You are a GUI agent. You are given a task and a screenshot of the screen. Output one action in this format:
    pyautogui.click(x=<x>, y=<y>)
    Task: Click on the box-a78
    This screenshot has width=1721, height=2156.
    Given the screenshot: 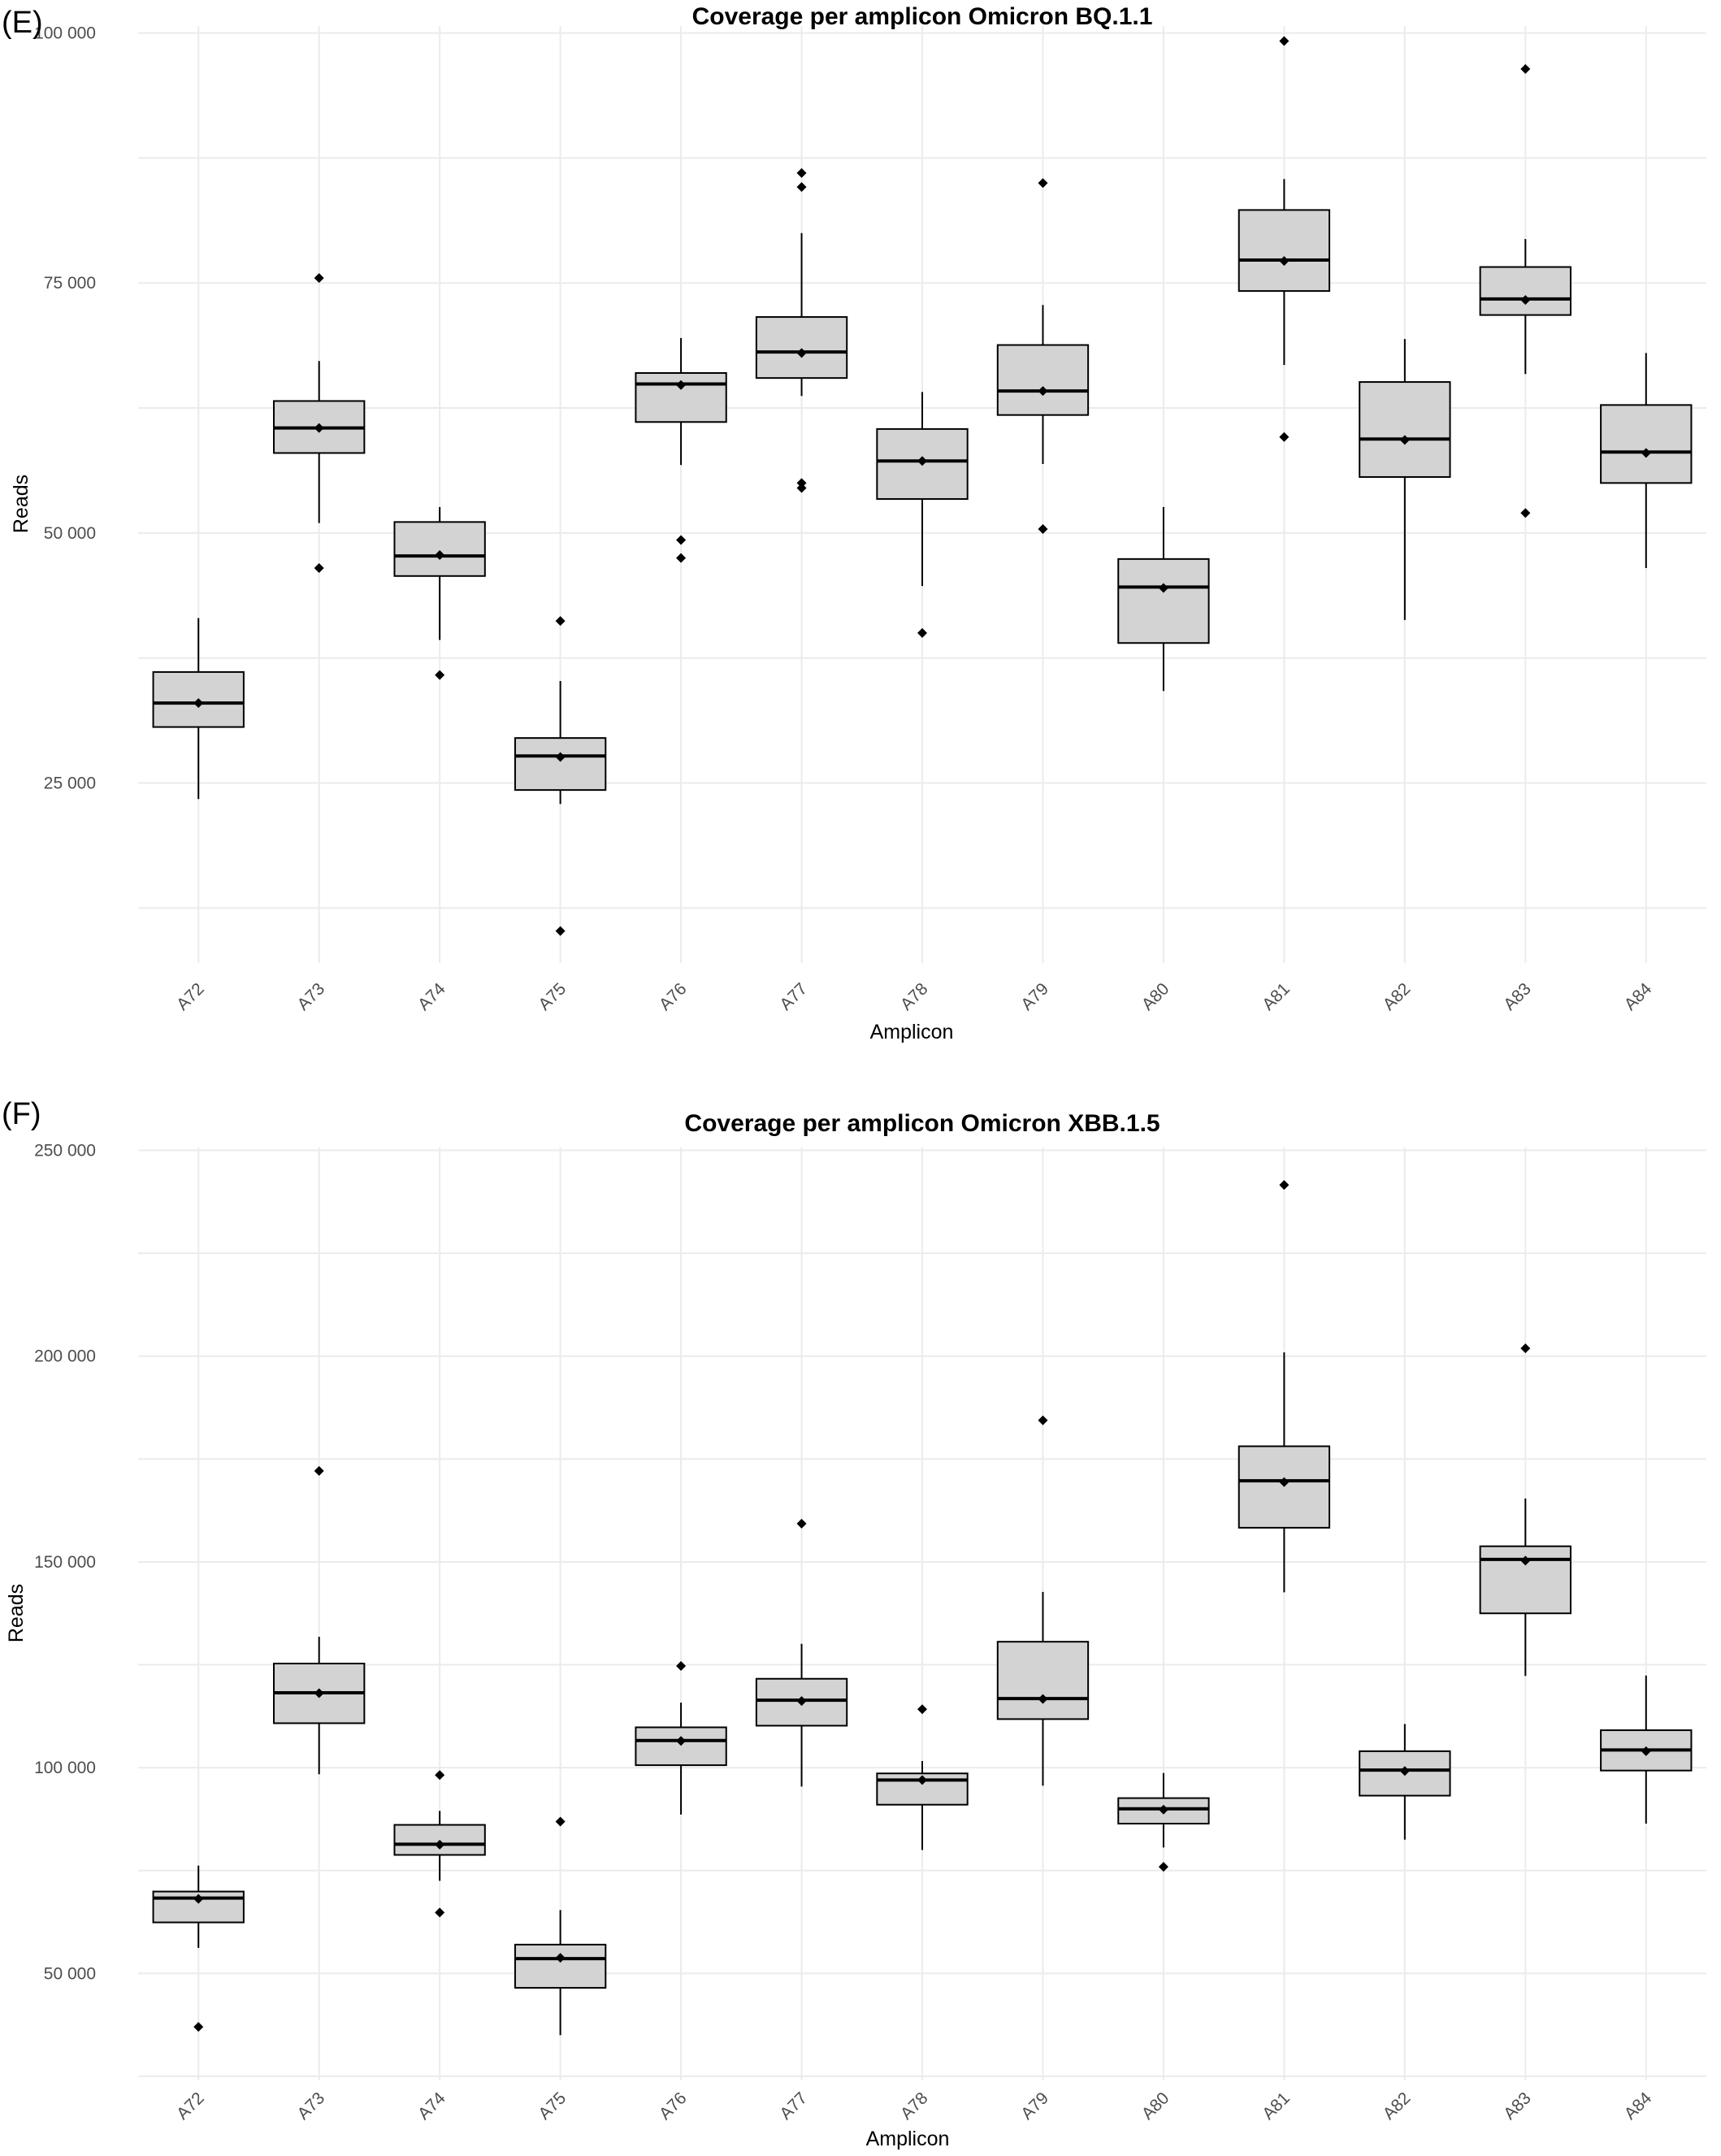 What is the action you would take?
    pyautogui.click(x=923, y=1777)
    